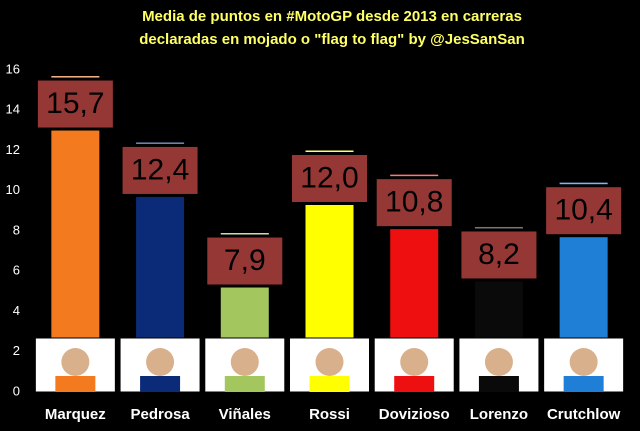  Describe the element at coordinates (13, 149) in the screenshot. I see `y-tick-label: 12` at that location.